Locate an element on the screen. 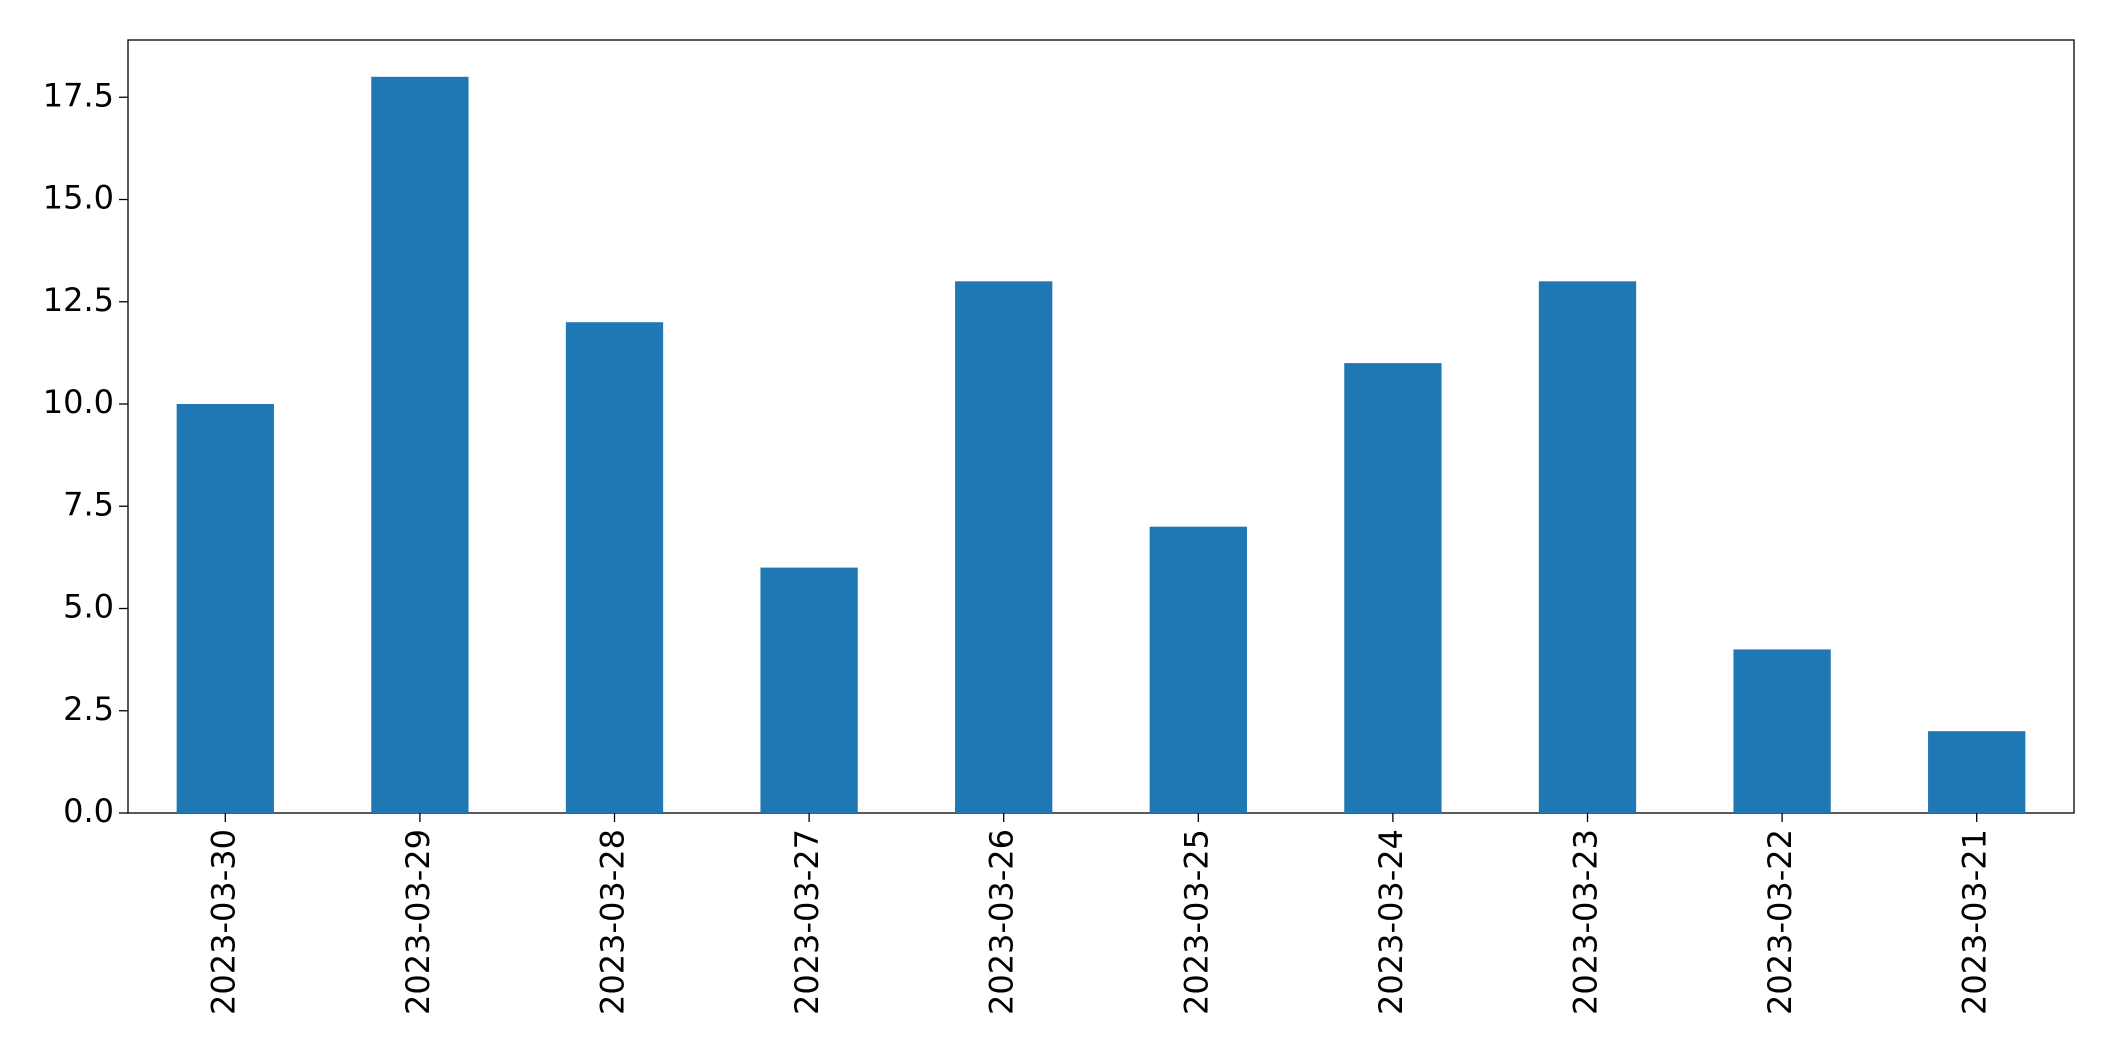  y-tick-label: 10.0 is located at coordinates (78, 402).